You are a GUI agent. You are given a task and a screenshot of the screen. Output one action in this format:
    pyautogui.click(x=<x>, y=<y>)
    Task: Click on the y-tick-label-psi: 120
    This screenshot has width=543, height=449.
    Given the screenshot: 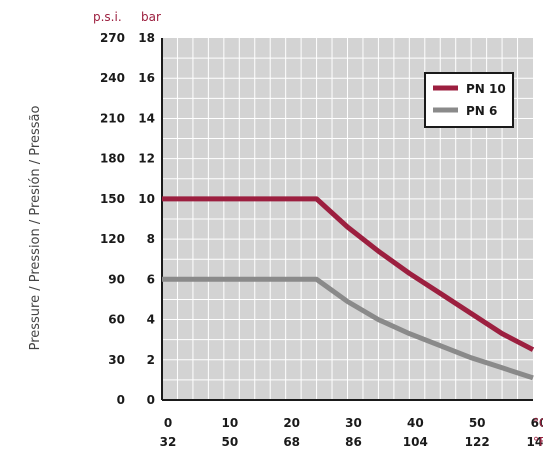 What is the action you would take?
    pyautogui.click(x=112, y=239)
    